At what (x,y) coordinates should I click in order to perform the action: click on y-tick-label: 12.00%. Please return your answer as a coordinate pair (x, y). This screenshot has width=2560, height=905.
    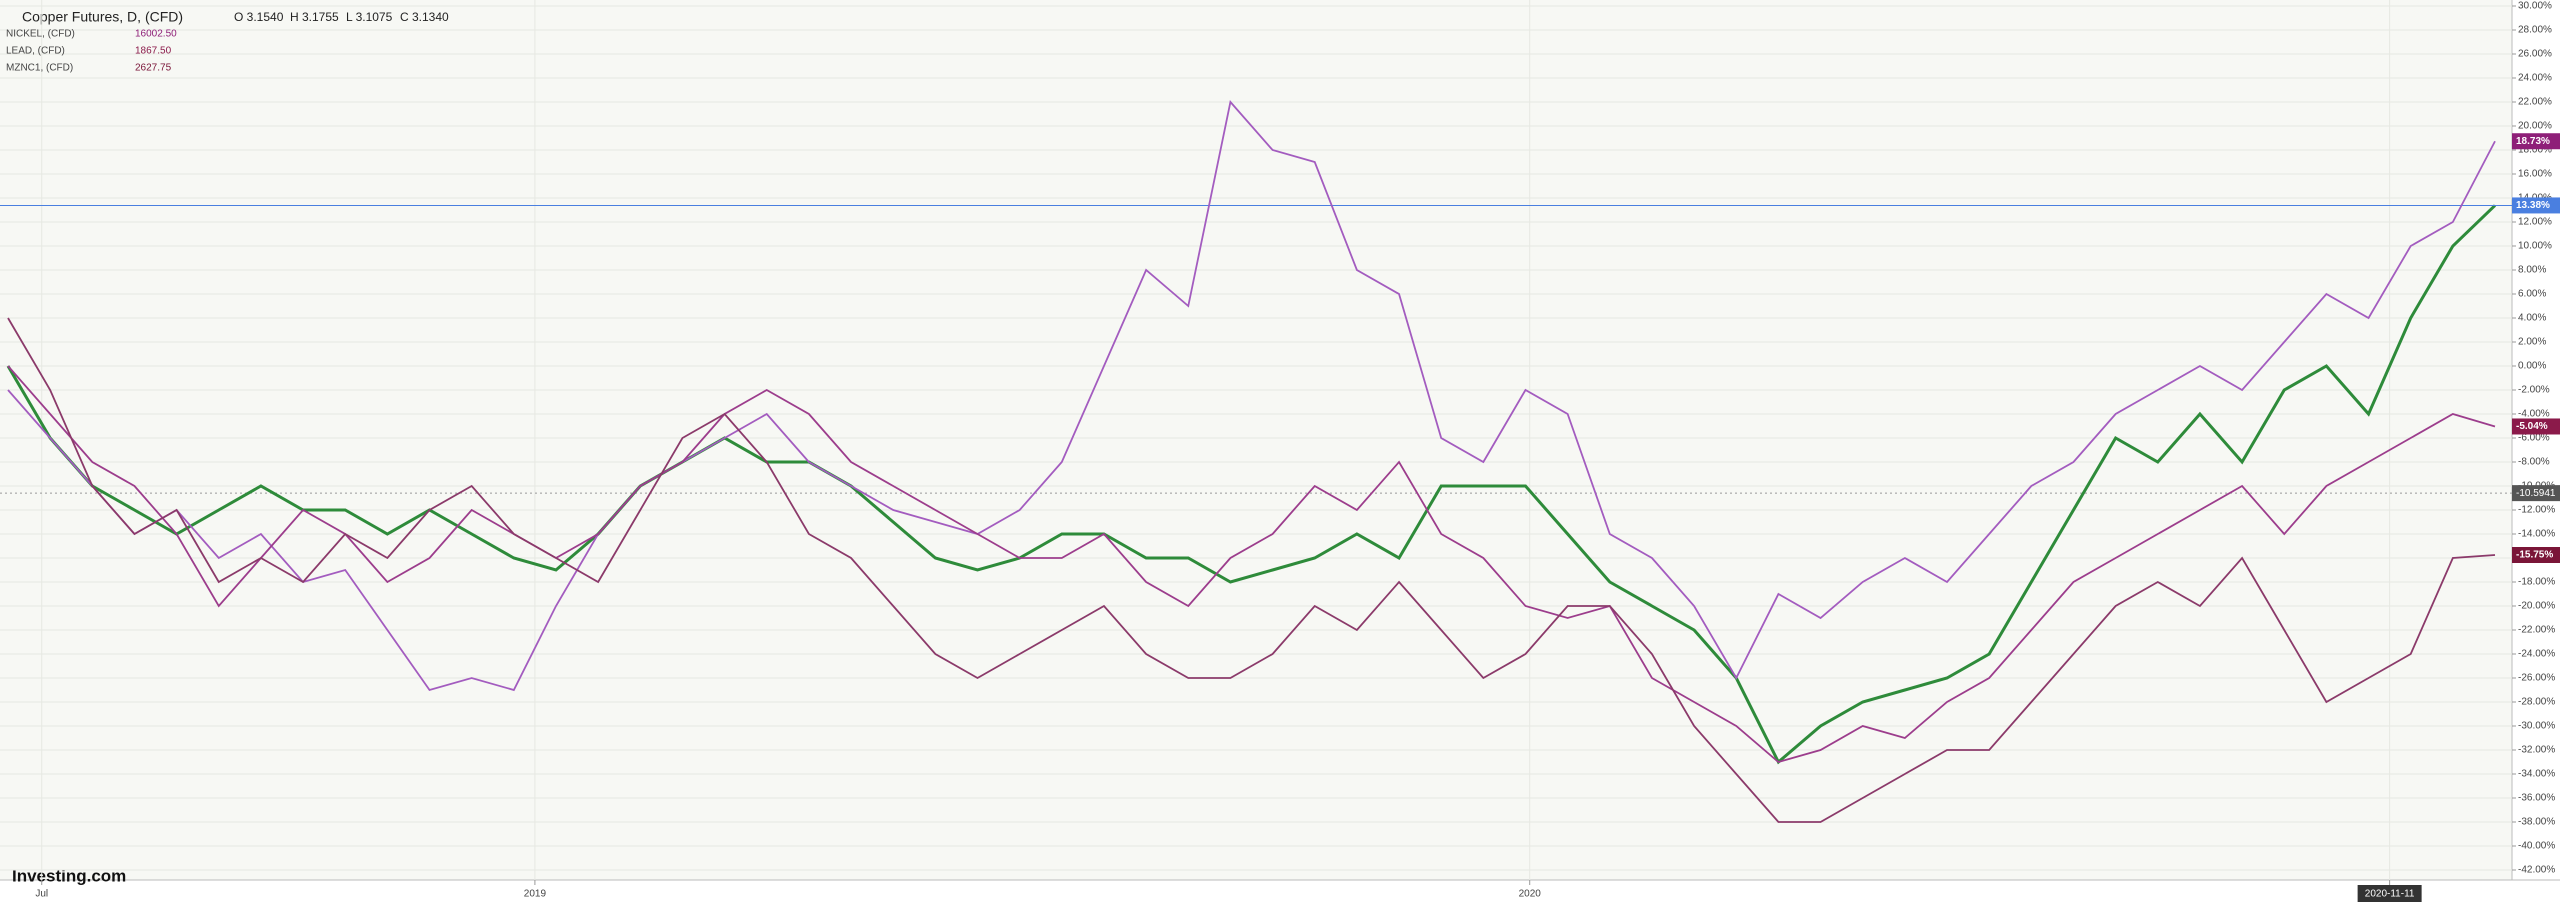
    Looking at the image, I should click on (2535, 222).